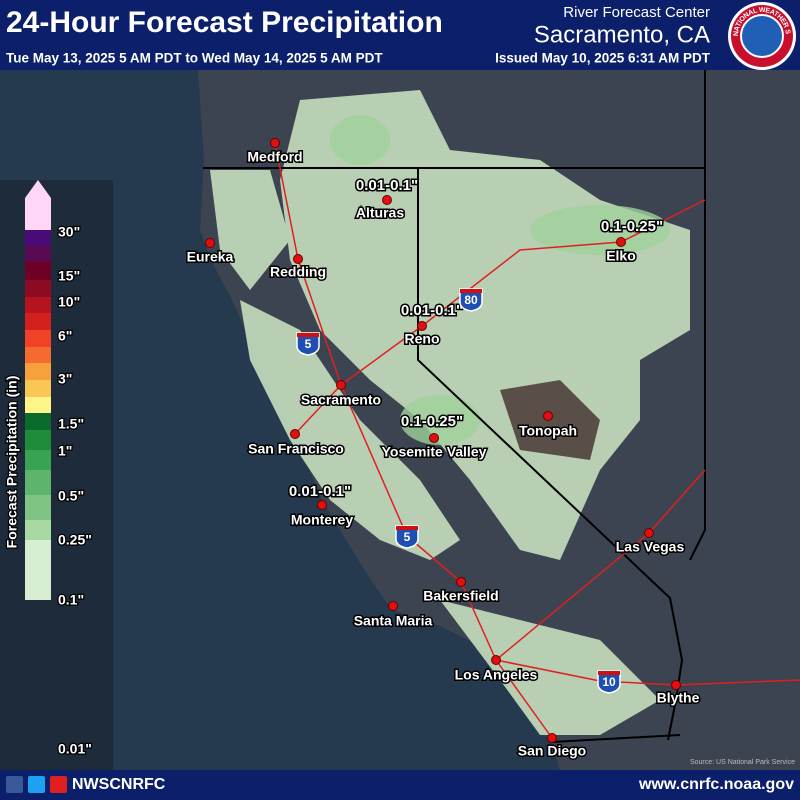 This screenshot has height=800, width=800. Describe the element at coordinates (71, 424) in the screenshot. I see `legend-label: 1.5"` at that location.